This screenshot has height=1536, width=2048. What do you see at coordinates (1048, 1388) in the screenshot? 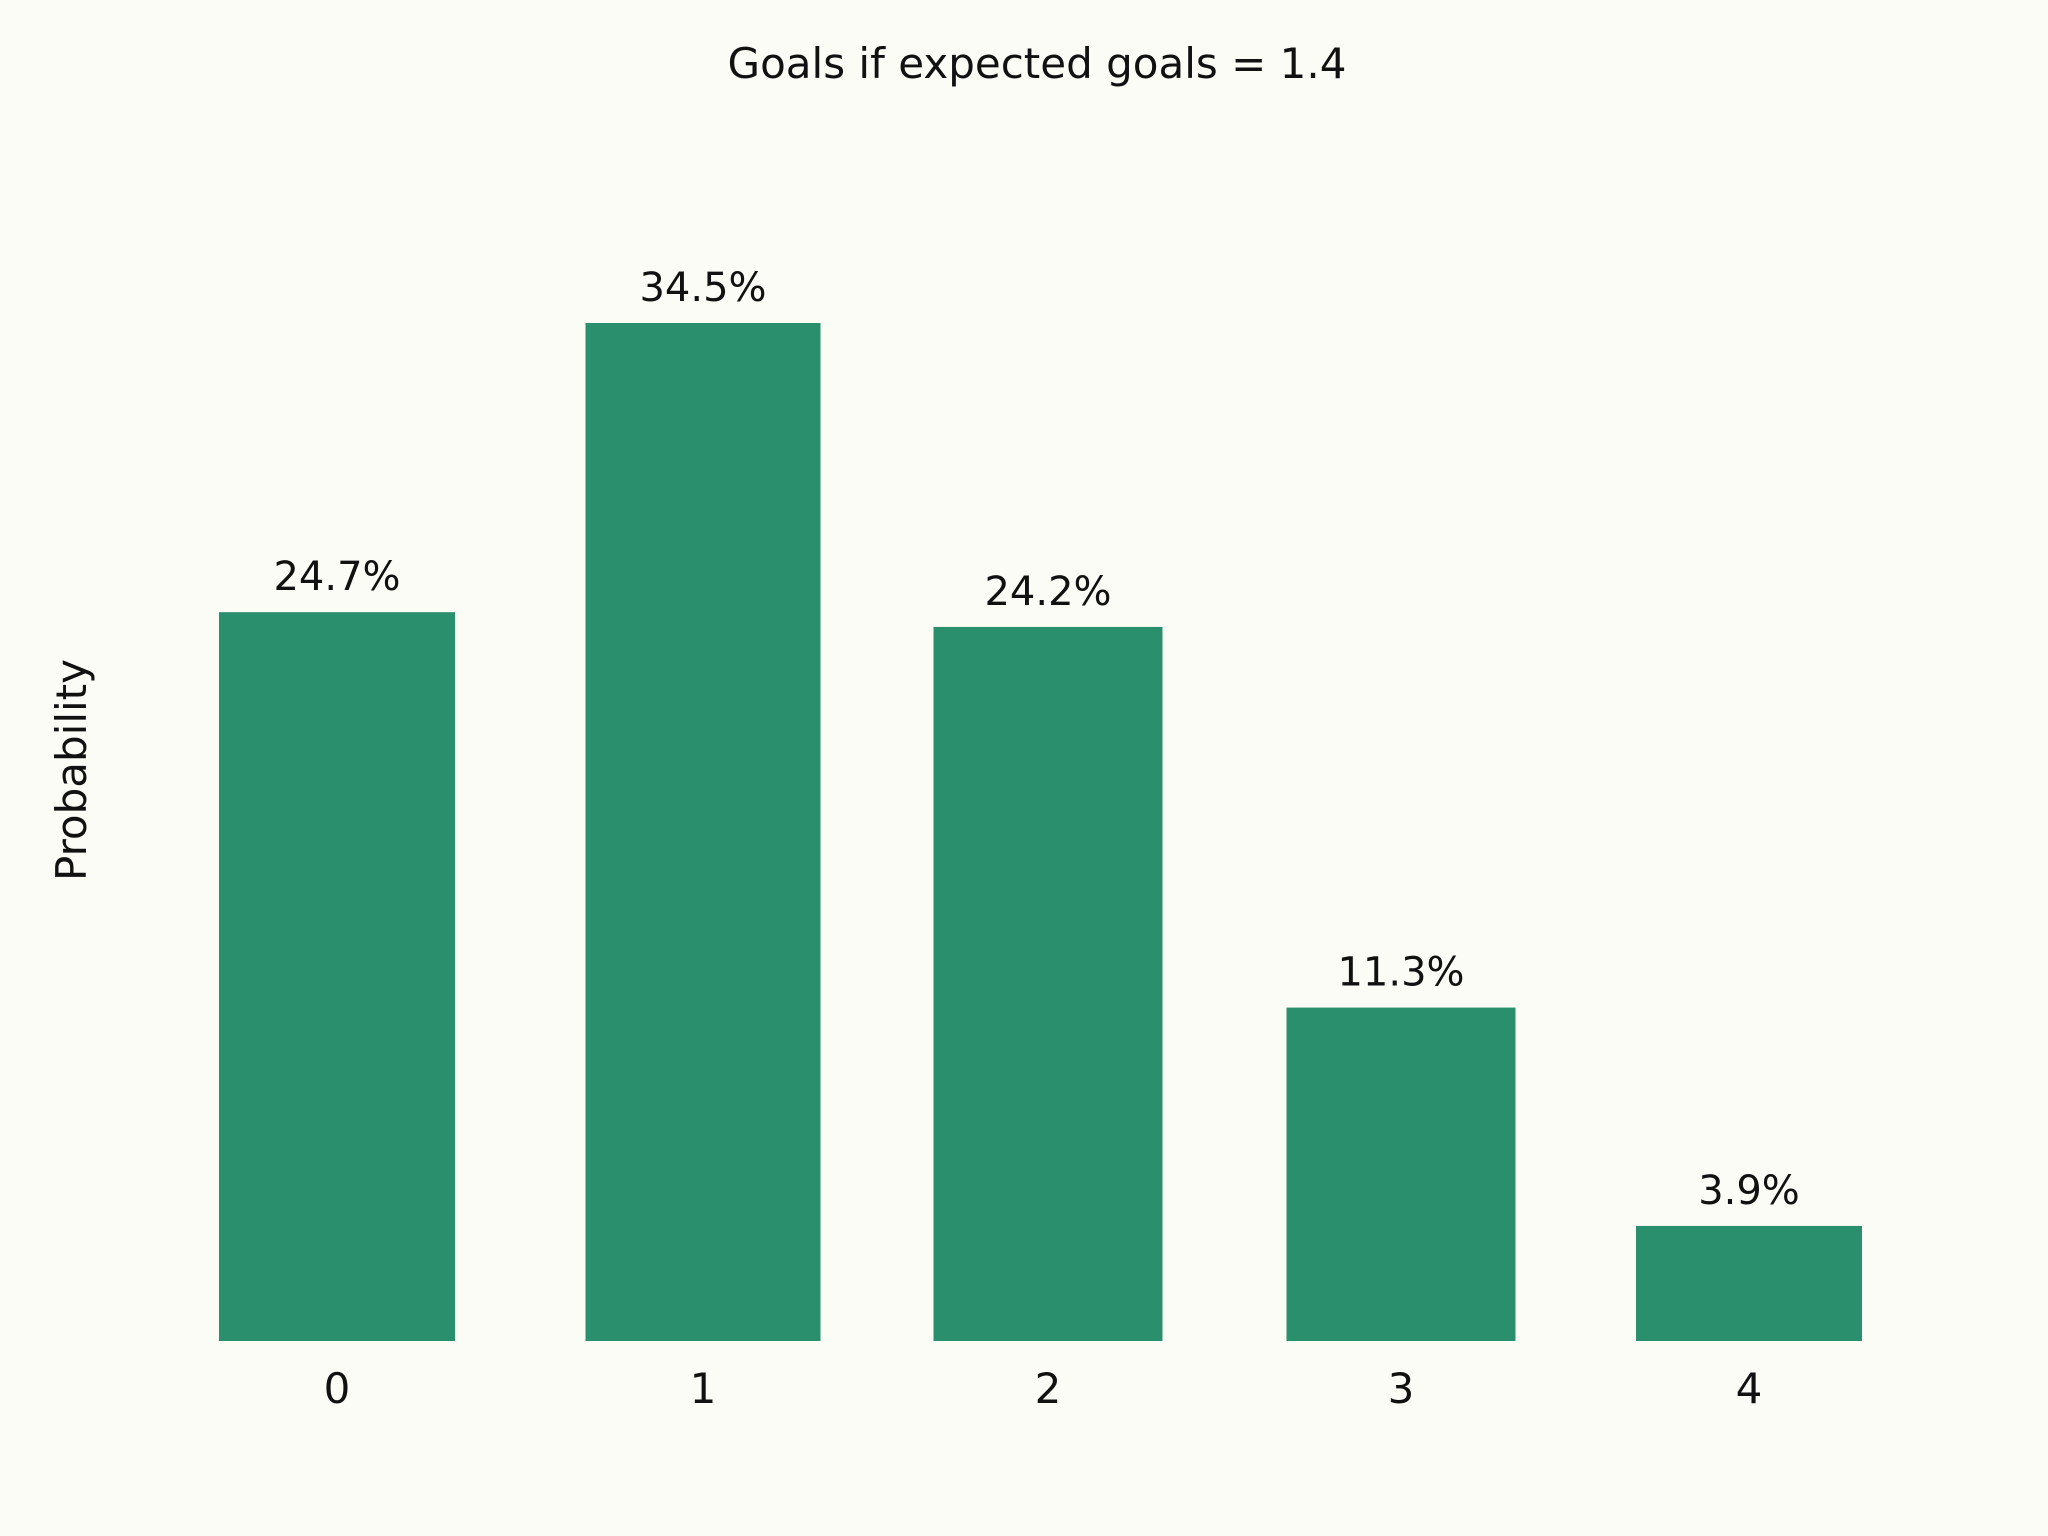
I see `x-tick-label-2: 2` at bounding box center [1048, 1388].